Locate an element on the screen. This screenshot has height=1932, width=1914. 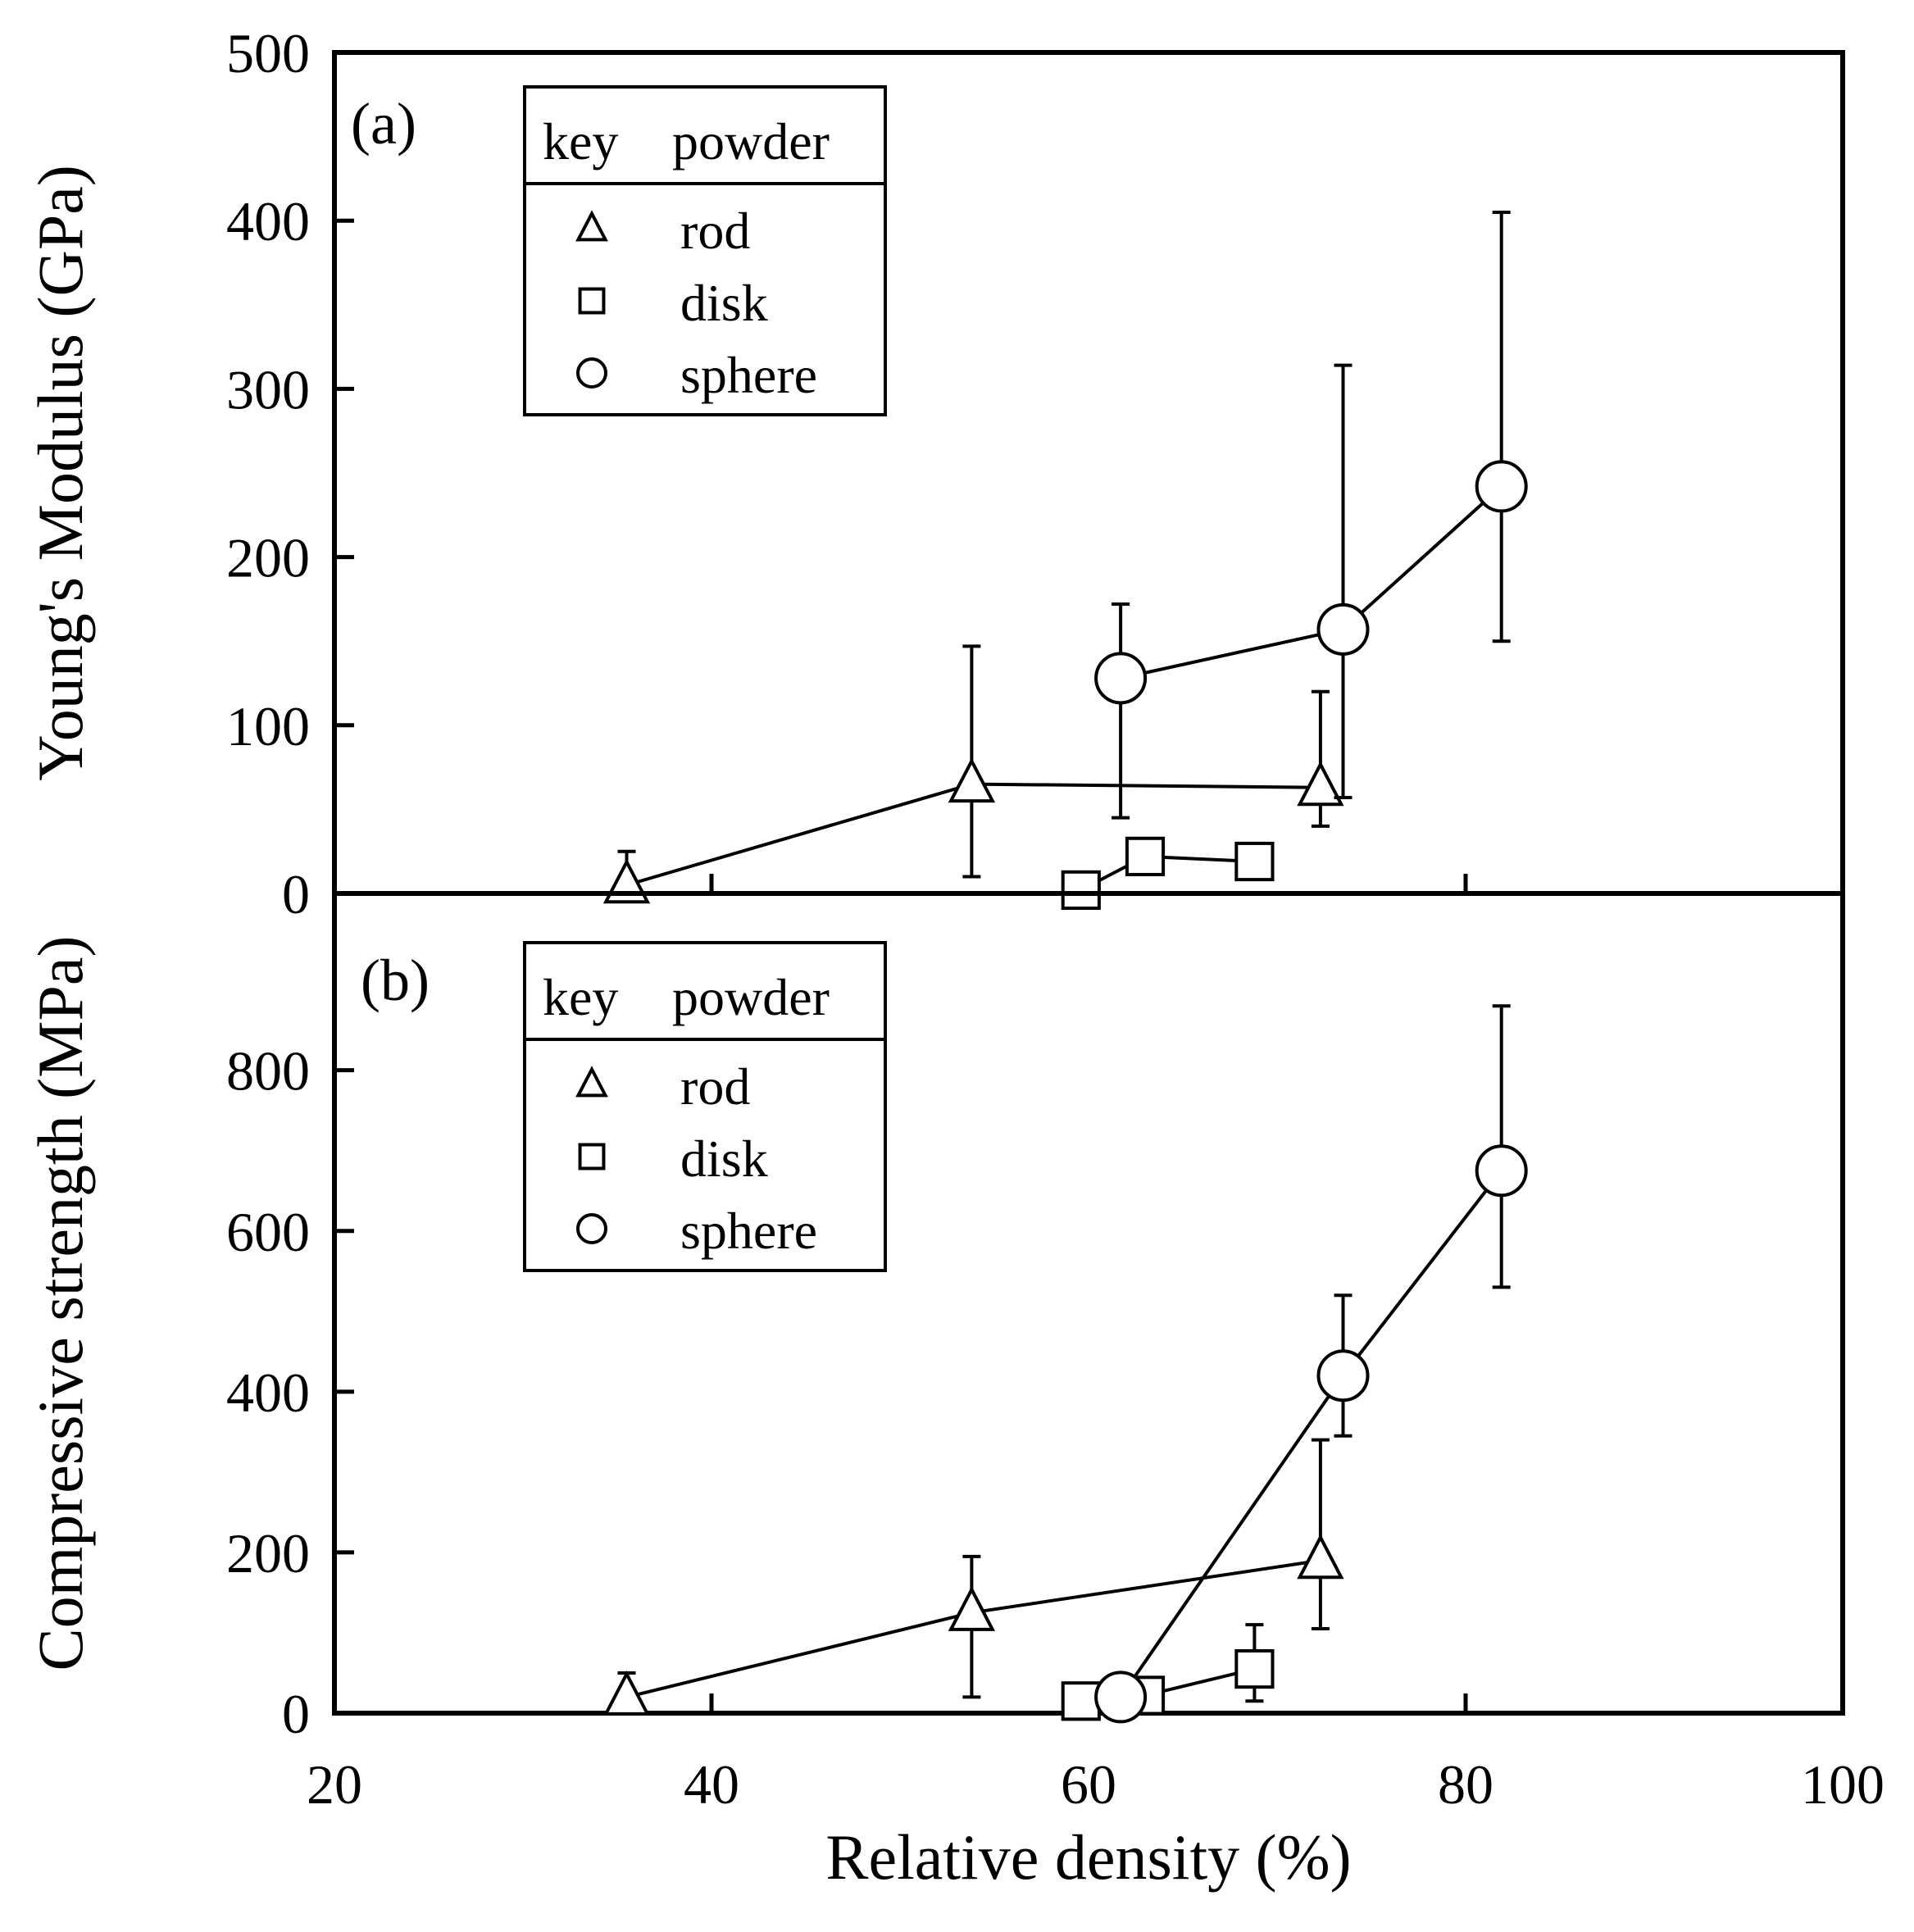
series-line-disk is located at coordinates (1167, 873).